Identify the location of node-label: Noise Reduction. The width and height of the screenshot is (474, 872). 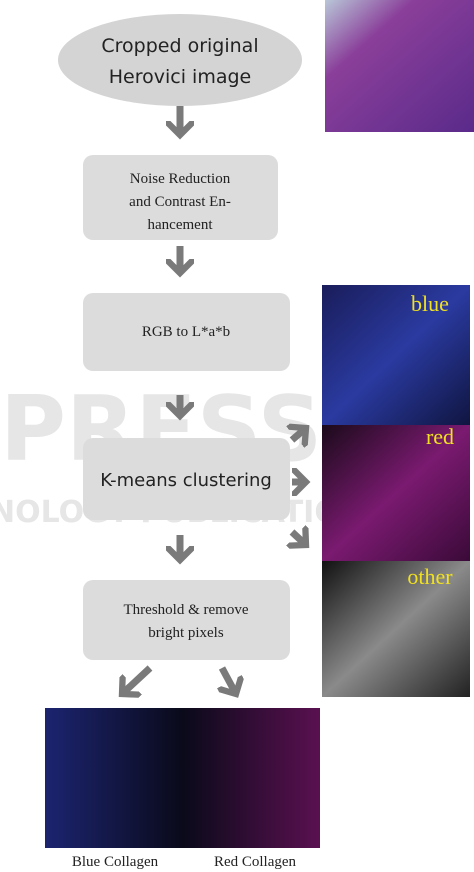
(180, 179).